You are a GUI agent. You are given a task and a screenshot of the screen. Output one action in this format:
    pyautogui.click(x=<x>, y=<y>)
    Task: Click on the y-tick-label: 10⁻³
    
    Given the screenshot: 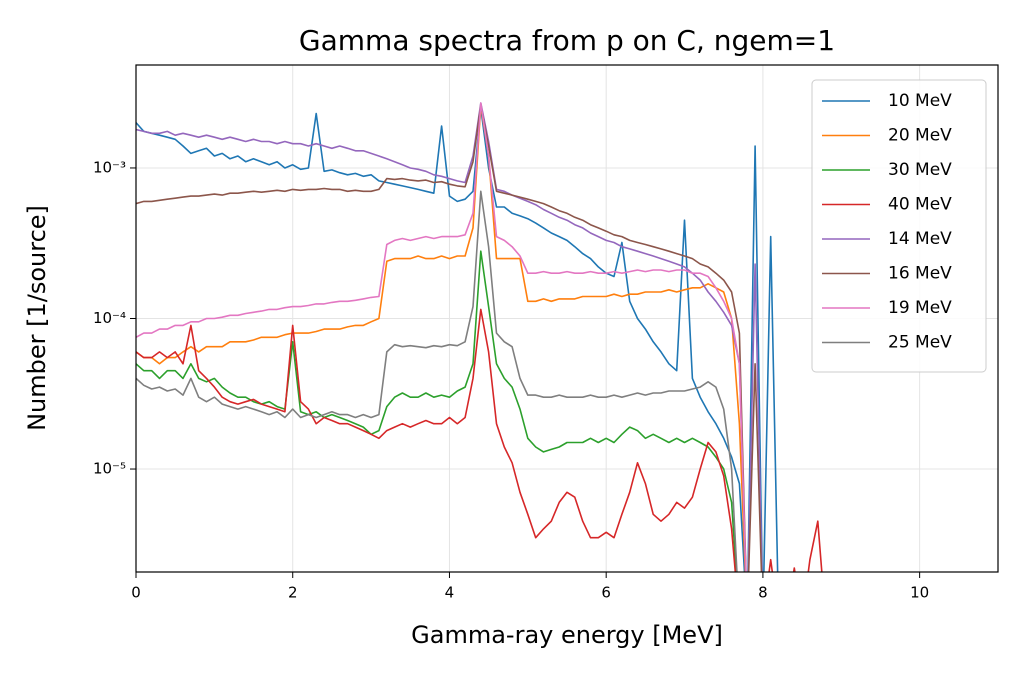 What is the action you would take?
    pyautogui.click(x=109, y=167)
    